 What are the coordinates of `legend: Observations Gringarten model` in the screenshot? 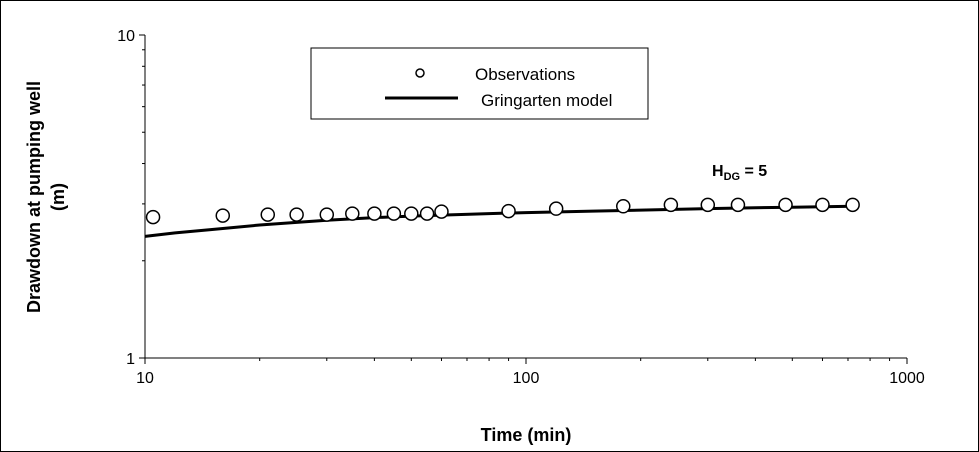 It's located at (479, 83).